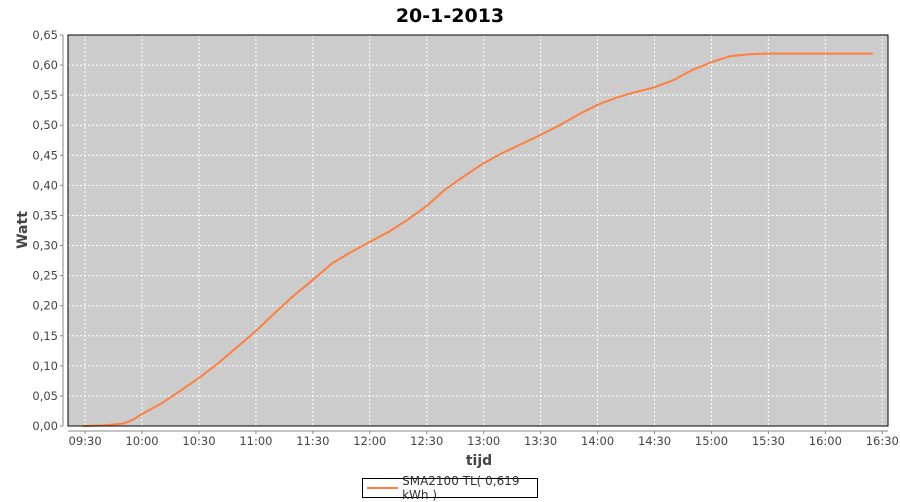 The height and width of the screenshot is (502, 900). Describe the element at coordinates (450, 16) in the screenshot. I see `chart-title: 20-1-2013` at that location.